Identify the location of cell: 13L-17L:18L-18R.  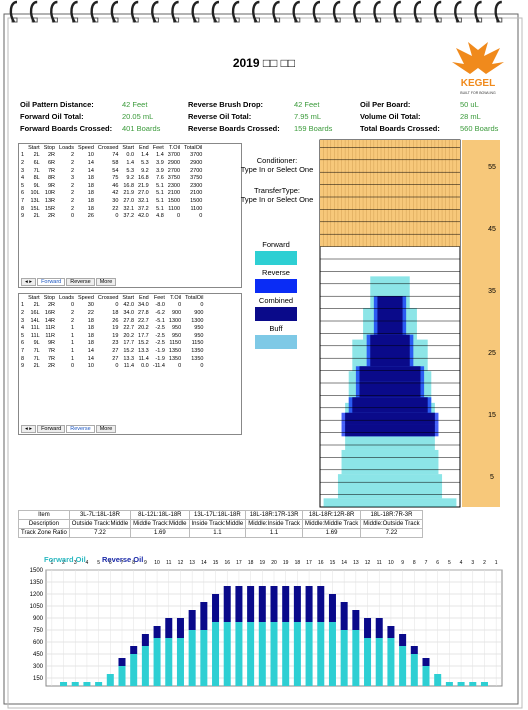
(217, 515).